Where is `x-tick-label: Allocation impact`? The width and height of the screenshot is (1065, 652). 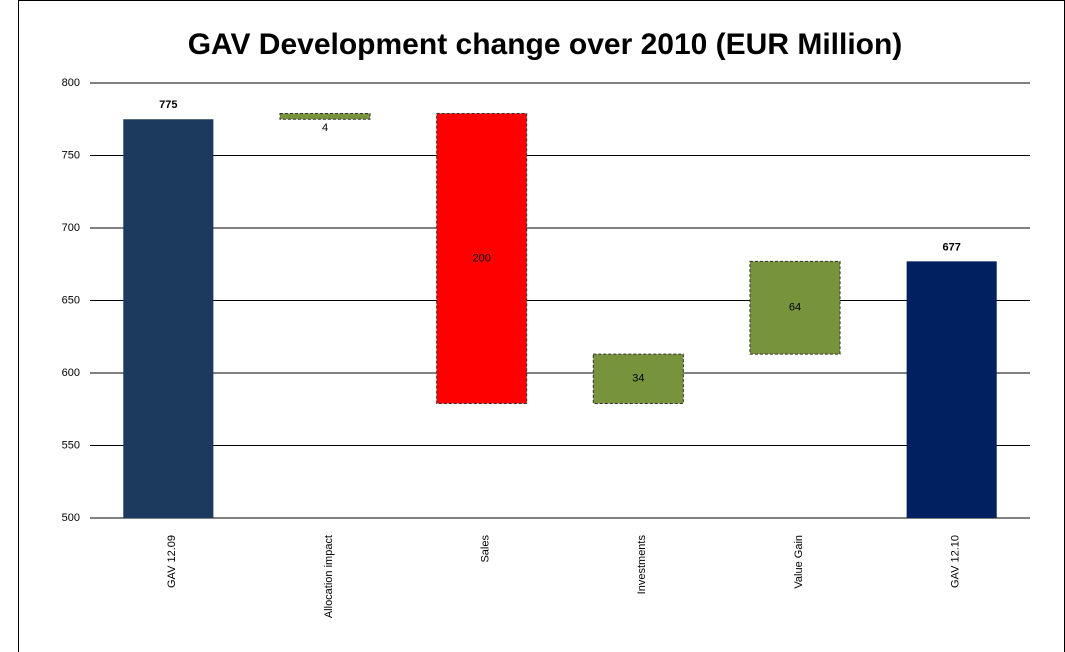
x-tick-label: Allocation impact is located at coordinates (329, 576).